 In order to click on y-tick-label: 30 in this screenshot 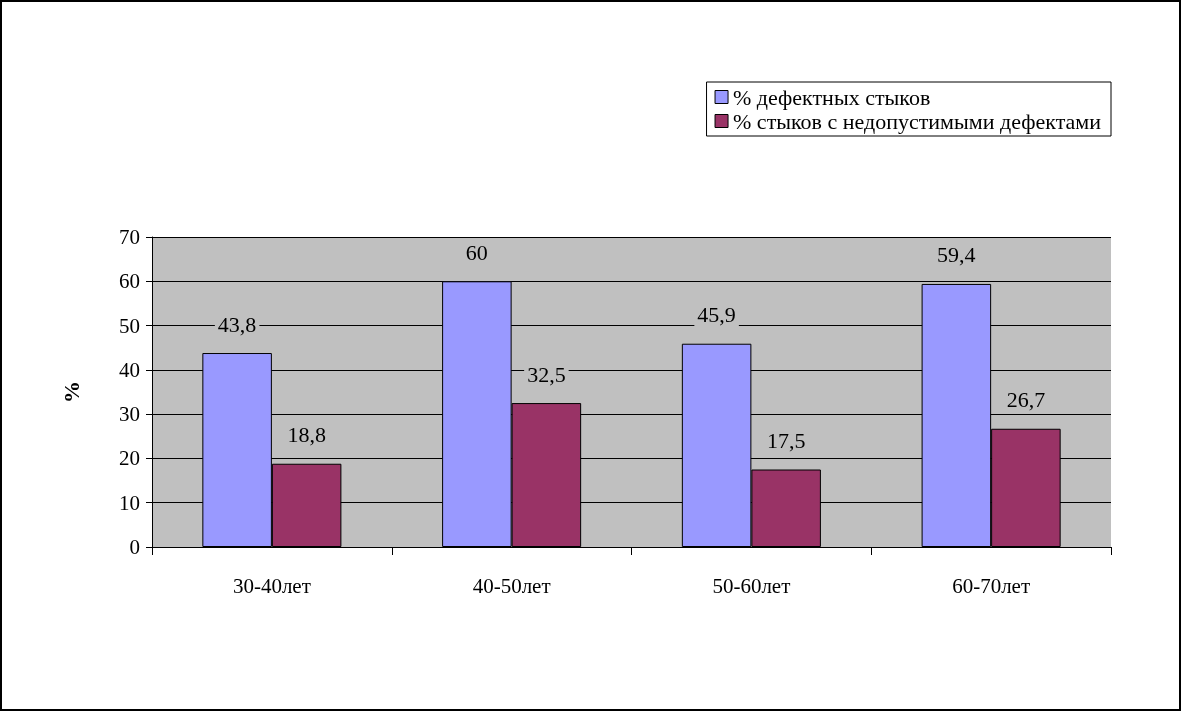, I will do `click(129, 414)`.